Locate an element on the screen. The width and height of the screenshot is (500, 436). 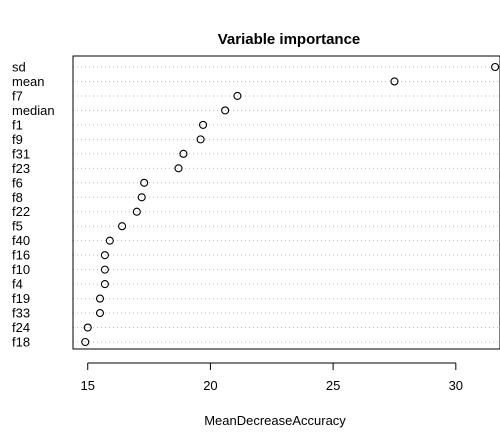
variable-label-f33: f33 is located at coordinates (21, 313).